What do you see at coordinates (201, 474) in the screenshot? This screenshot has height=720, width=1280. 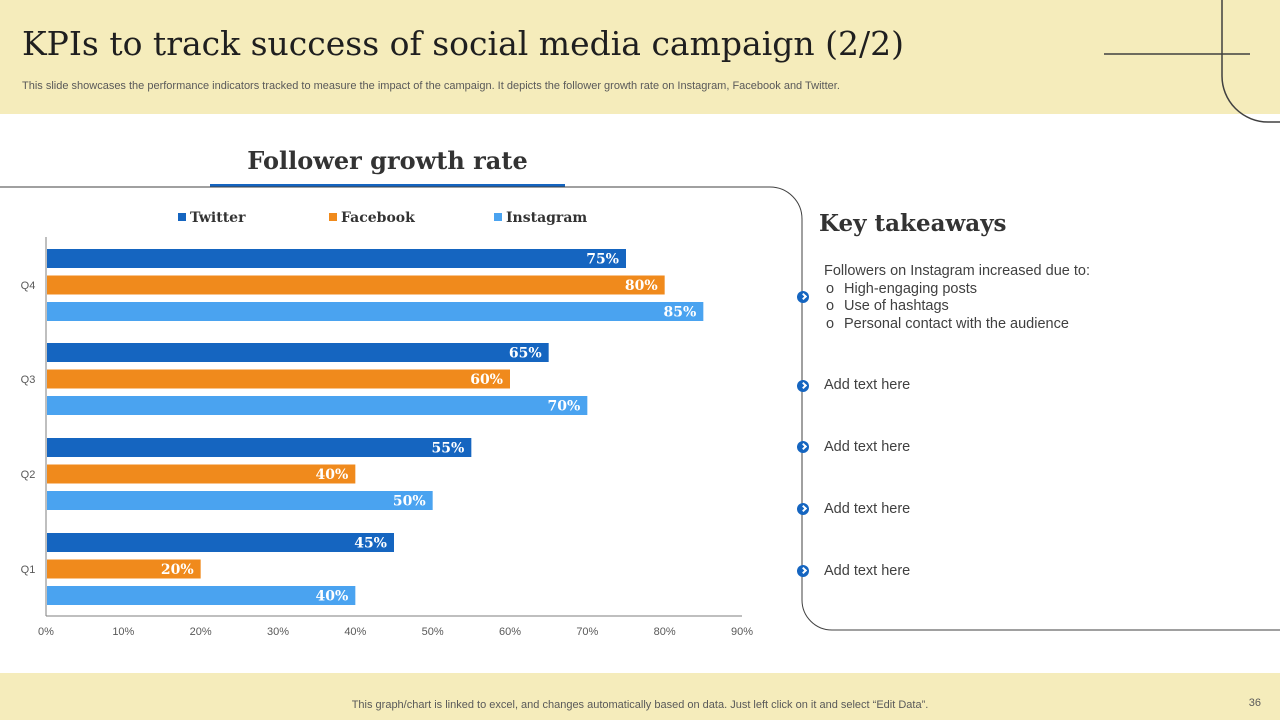 I see `bar-facebook-q2` at bounding box center [201, 474].